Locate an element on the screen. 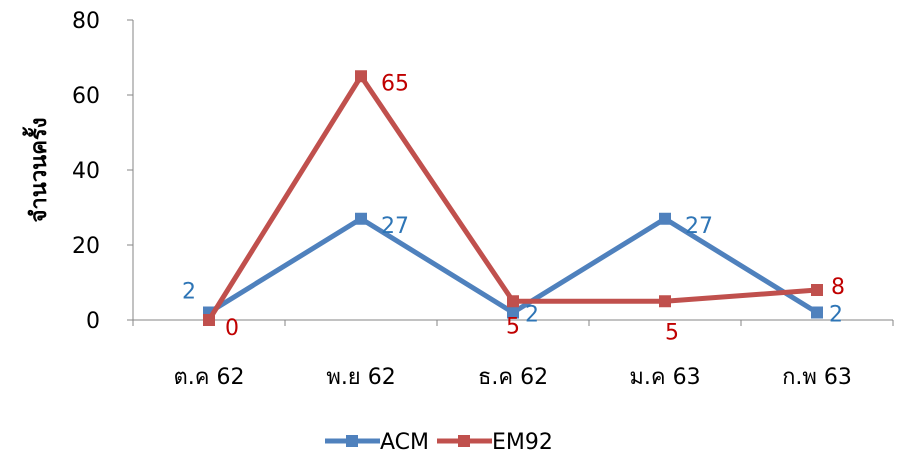  x-tick-label: ม.ค 63 is located at coordinates (664, 377).